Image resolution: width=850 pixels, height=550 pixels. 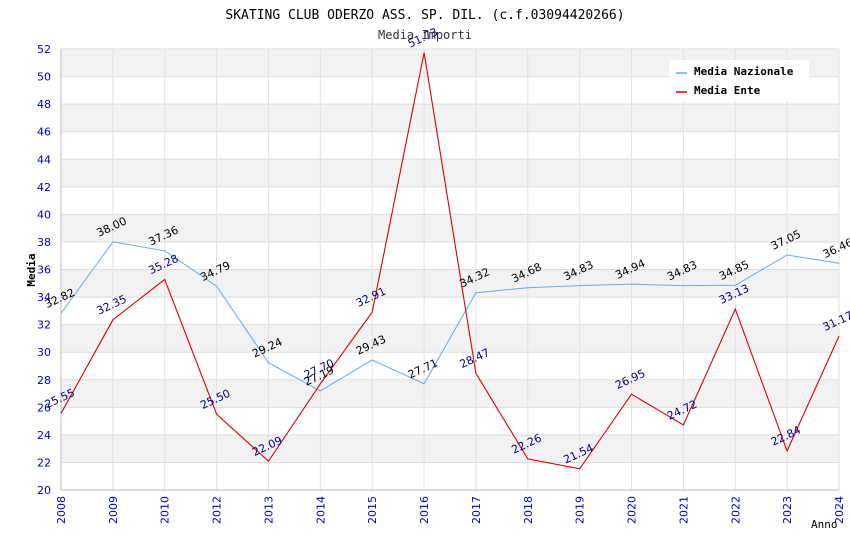 What do you see at coordinates (217, 510) in the screenshot?
I see `x-tick-label: 2012` at bounding box center [217, 510].